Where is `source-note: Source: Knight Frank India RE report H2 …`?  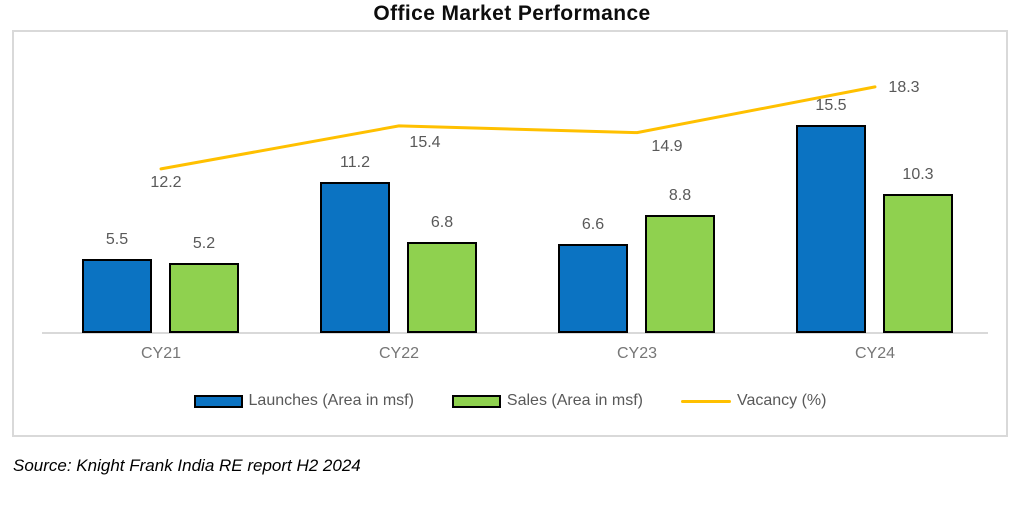
source-note: Source: Knight Frank India RE report H2 … is located at coordinates (187, 465).